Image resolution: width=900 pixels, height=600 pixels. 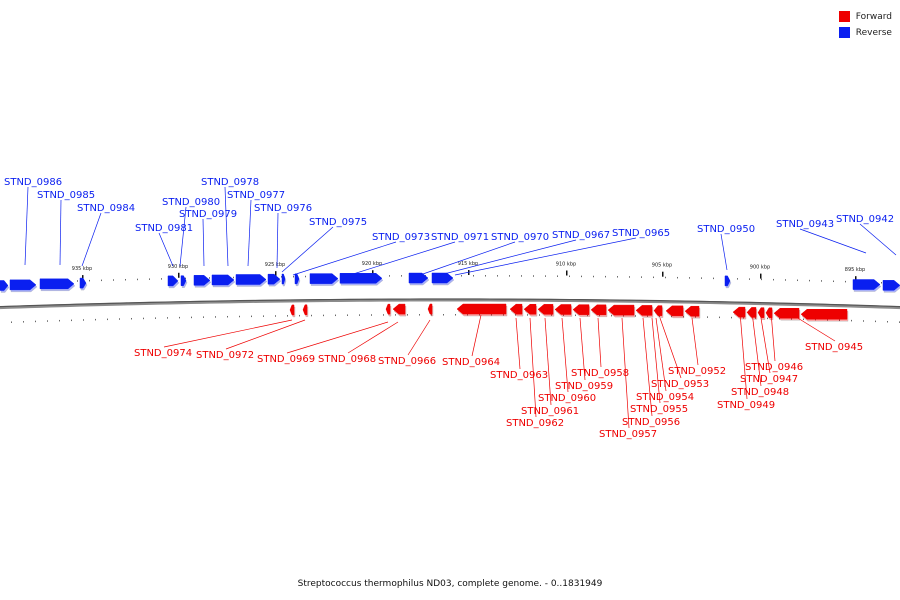 What do you see at coordinates (471, 362) in the screenshot?
I see `forward-gene-label: STND_0964` at bounding box center [471, 362].